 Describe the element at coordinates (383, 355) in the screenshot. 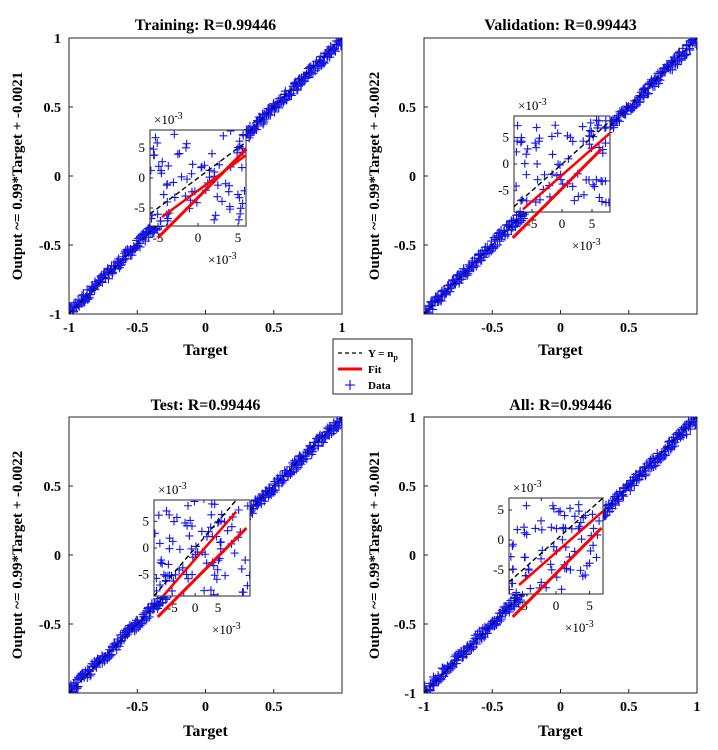

I see `legend-label: Y = np` at that location.